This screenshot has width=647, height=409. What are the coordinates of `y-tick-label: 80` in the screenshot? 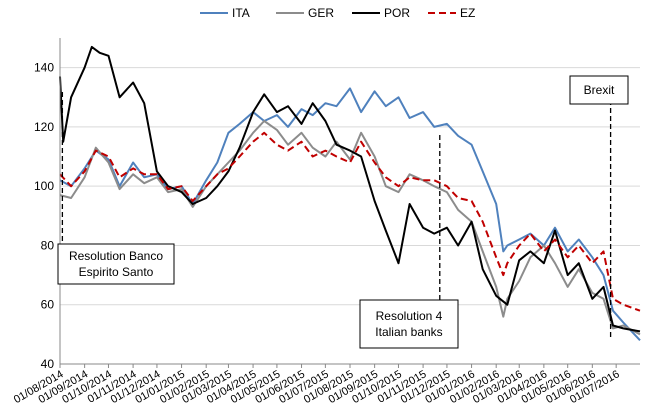 It's located at (48, 245).